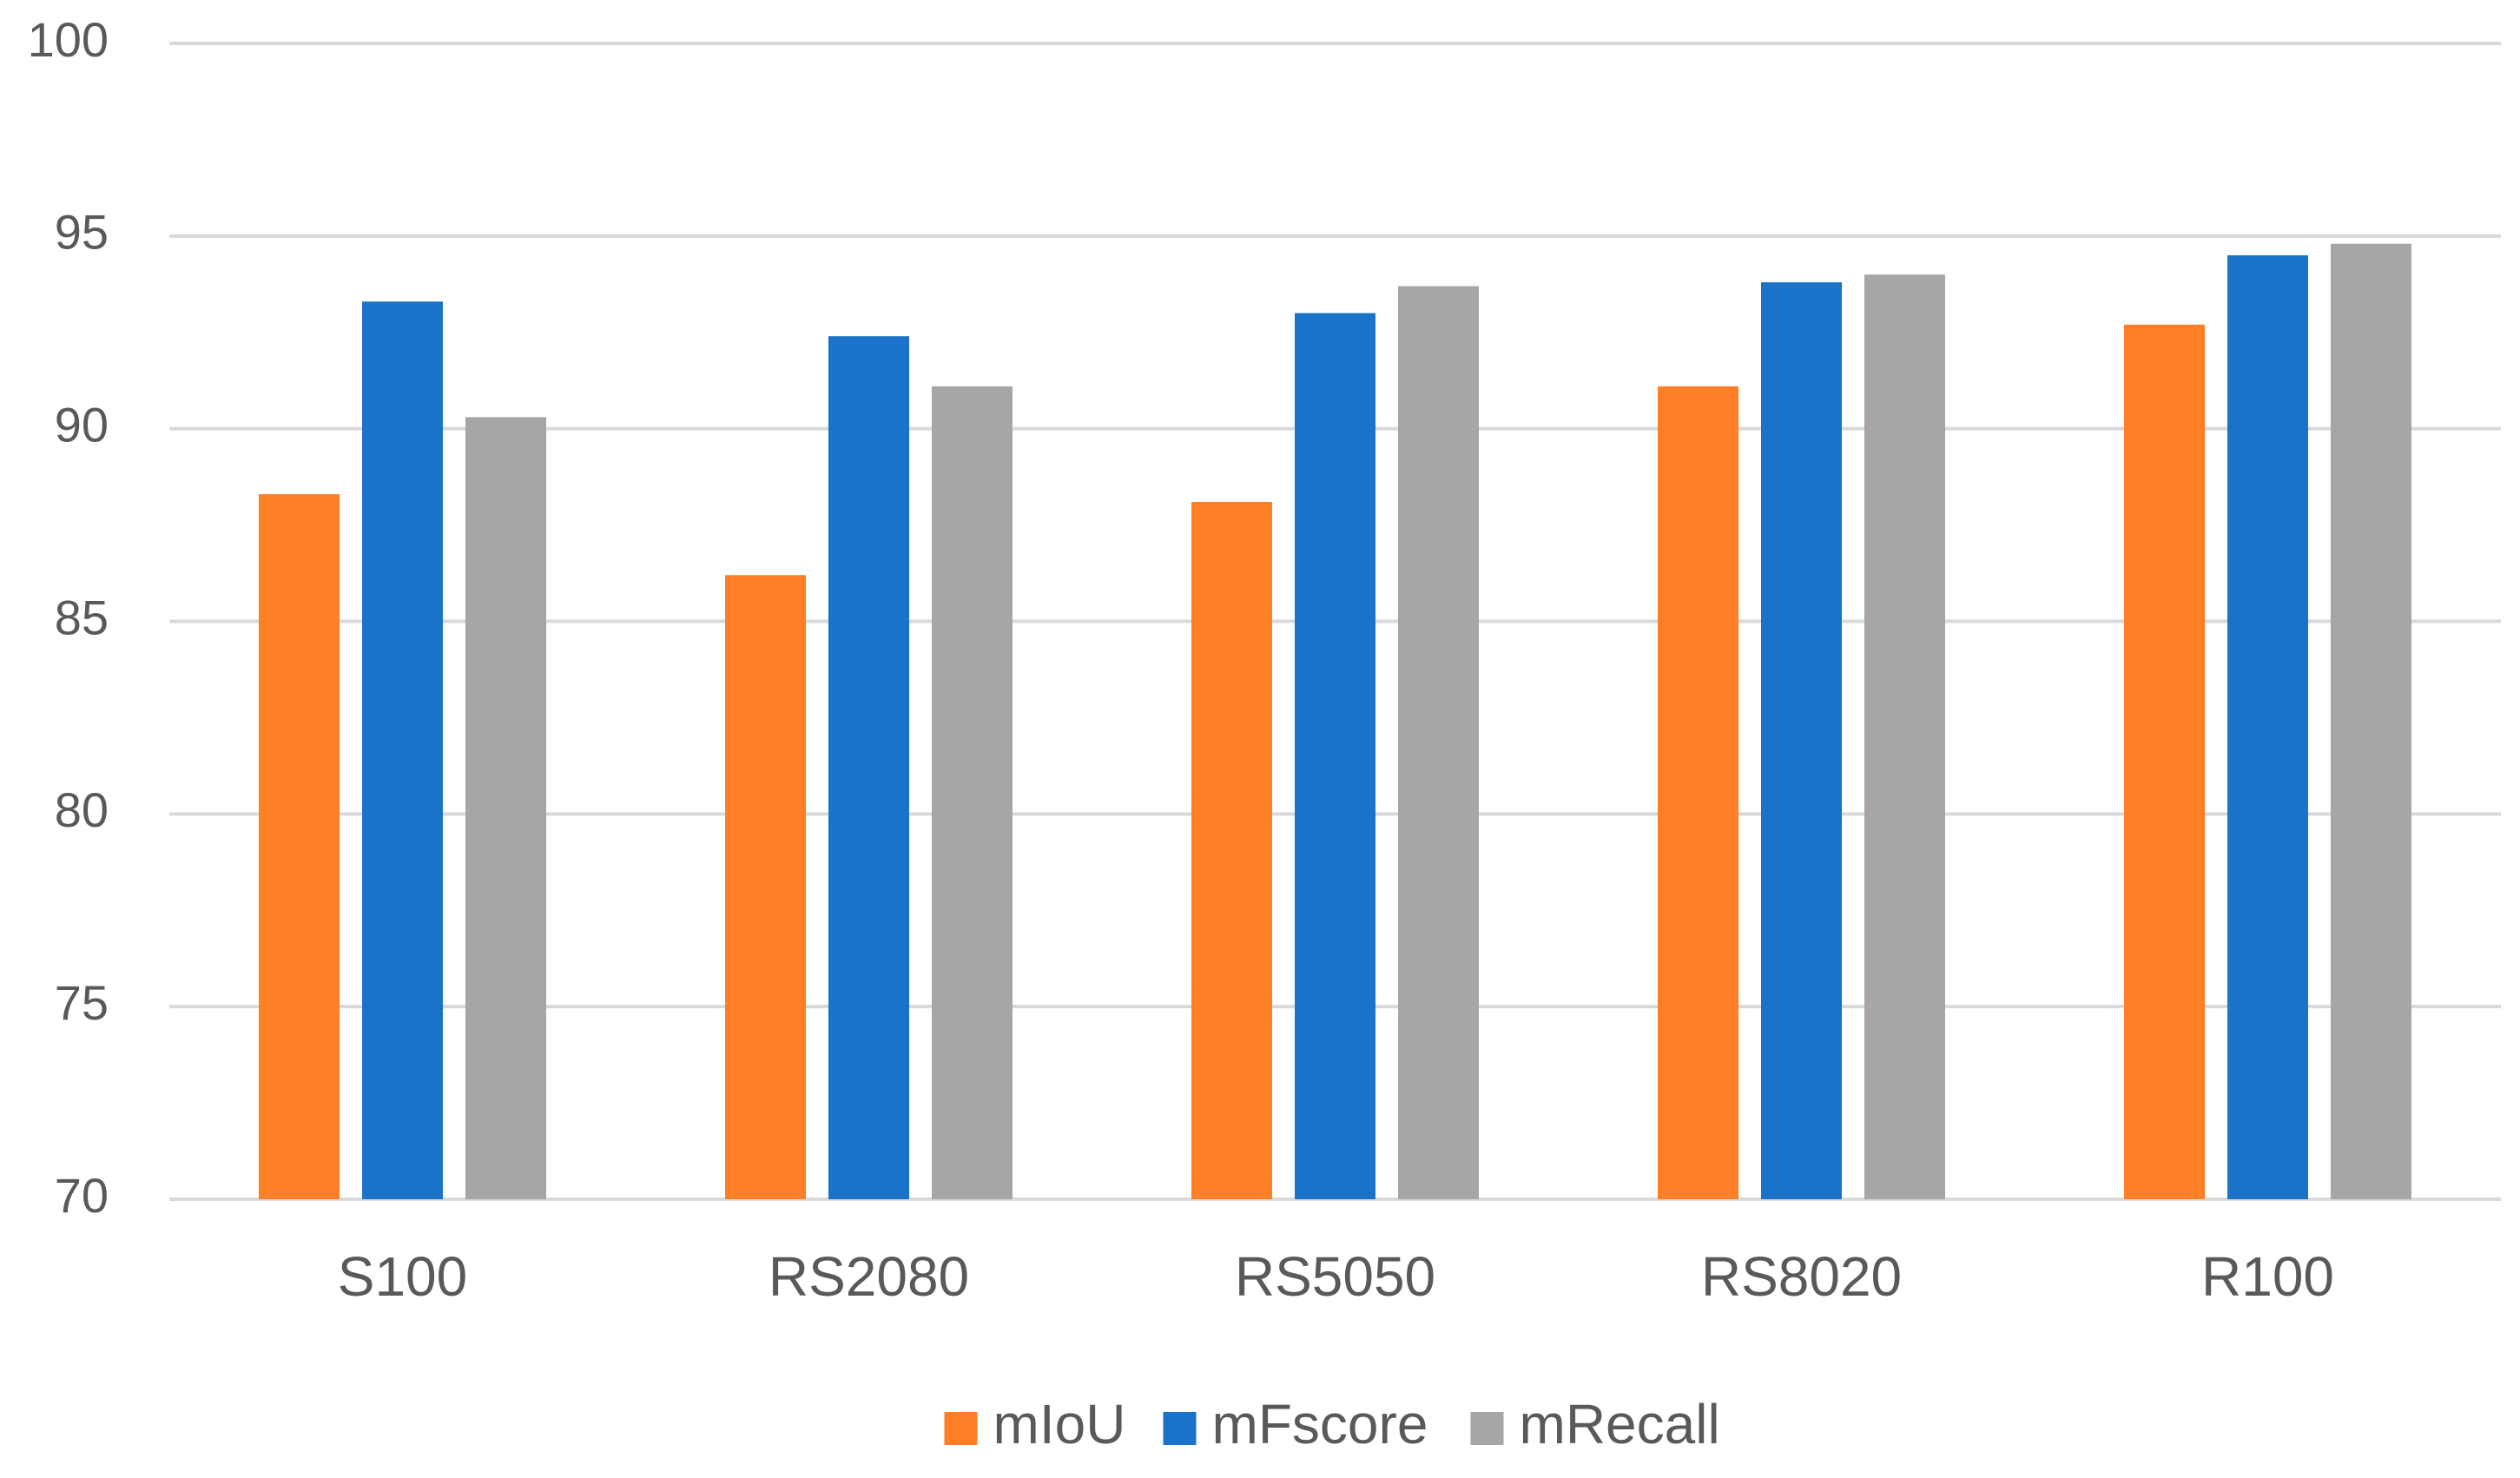  I want to click on bar-mRecall-RS5050, so click(1438, 742).